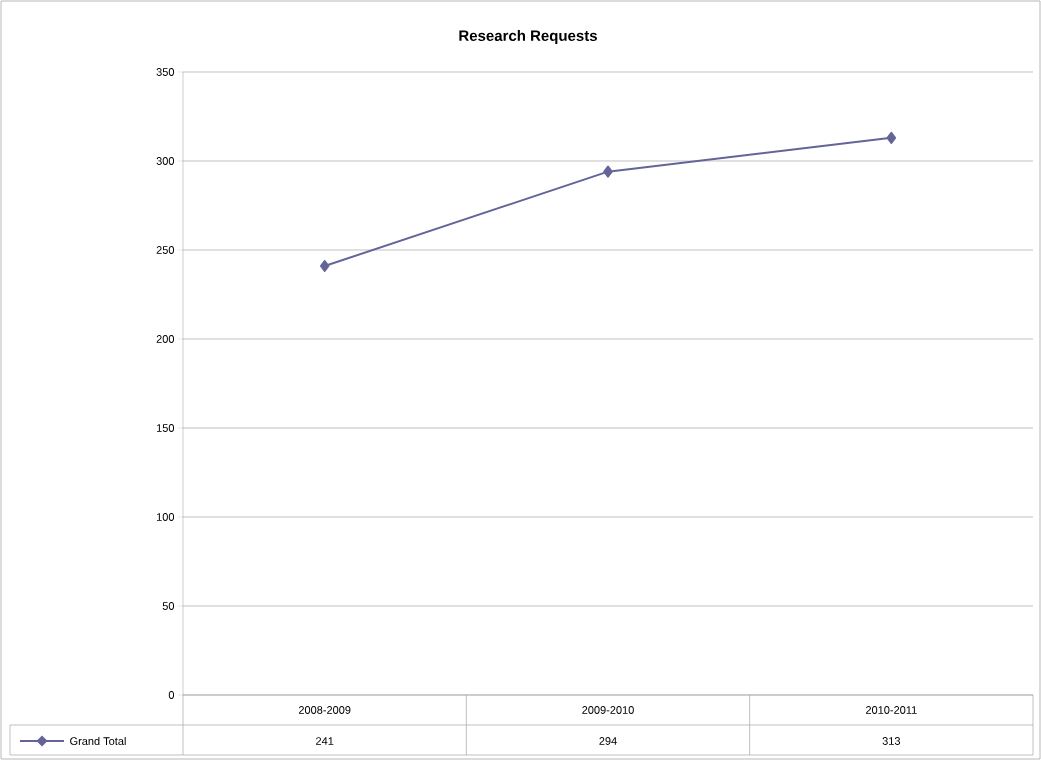  What do you see at coordinates (168, 606) in the screenshot?
I see `y-tick-label: 50` at bounding box center [168, 606].